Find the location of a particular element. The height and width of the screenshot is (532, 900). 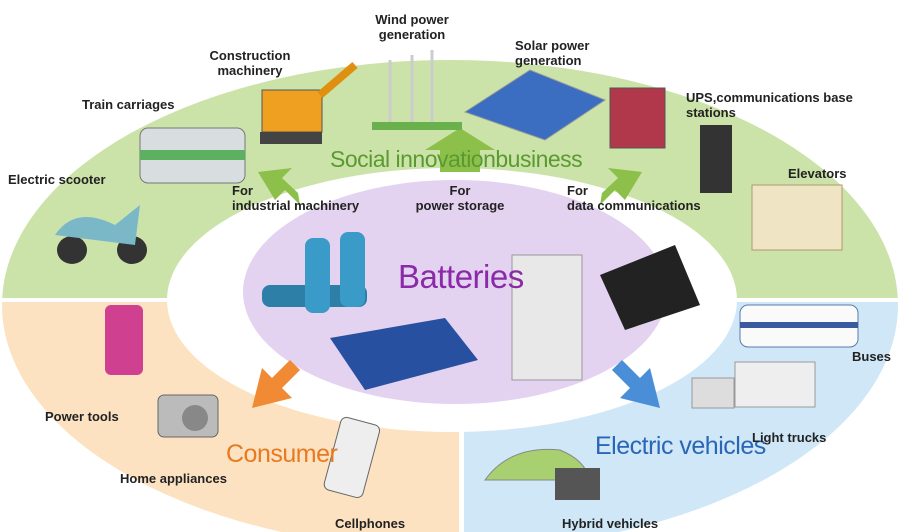

center-label: Batteries is located at coordinates (461, 276).